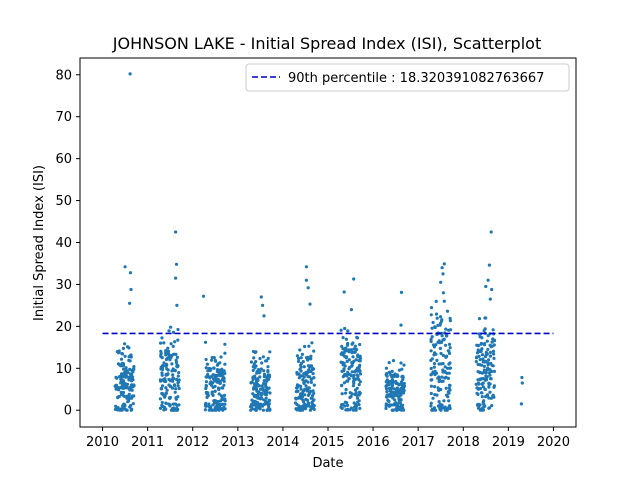  Describe the element at coordinates (39, 243) in the screenshot. I see `y-axis-label: Initial Spread Index (ISI)` at that location.